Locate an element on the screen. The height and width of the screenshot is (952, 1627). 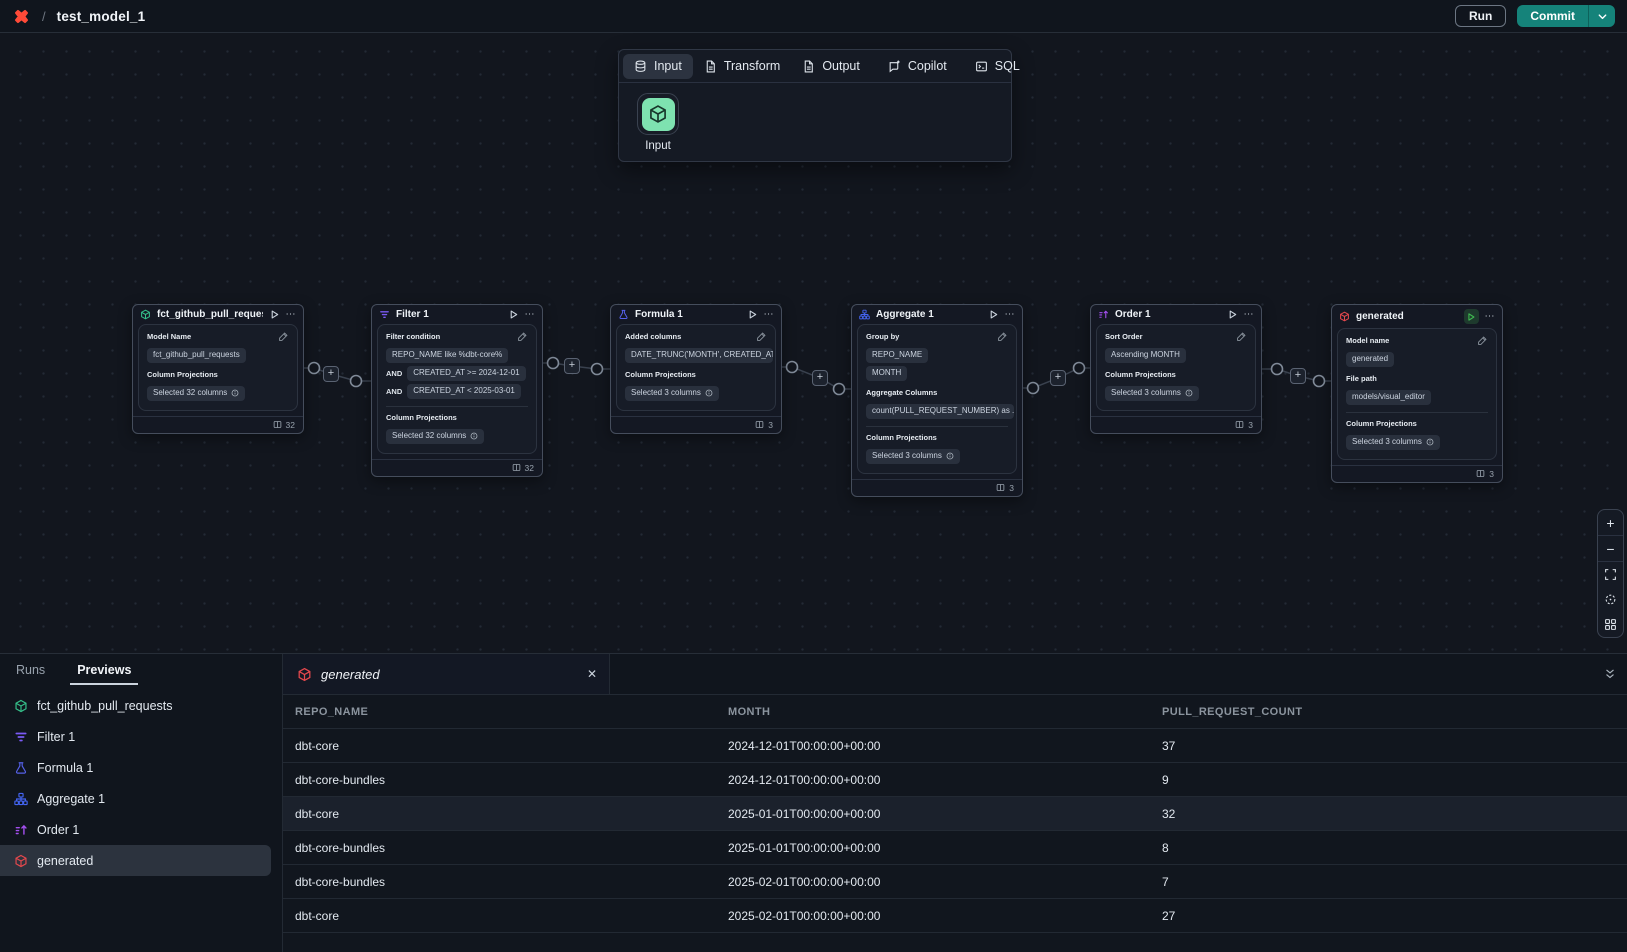
file-path-chip: models/visual_editor is located at coordinates (1388, 397).